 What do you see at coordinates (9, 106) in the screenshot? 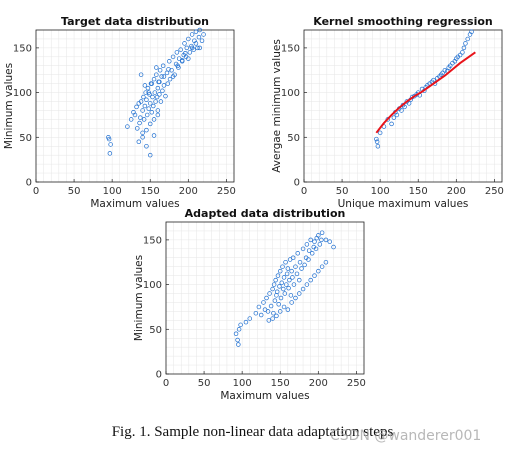
I see `y-axis-label: Minimum values` at bounding box center [9, 106].